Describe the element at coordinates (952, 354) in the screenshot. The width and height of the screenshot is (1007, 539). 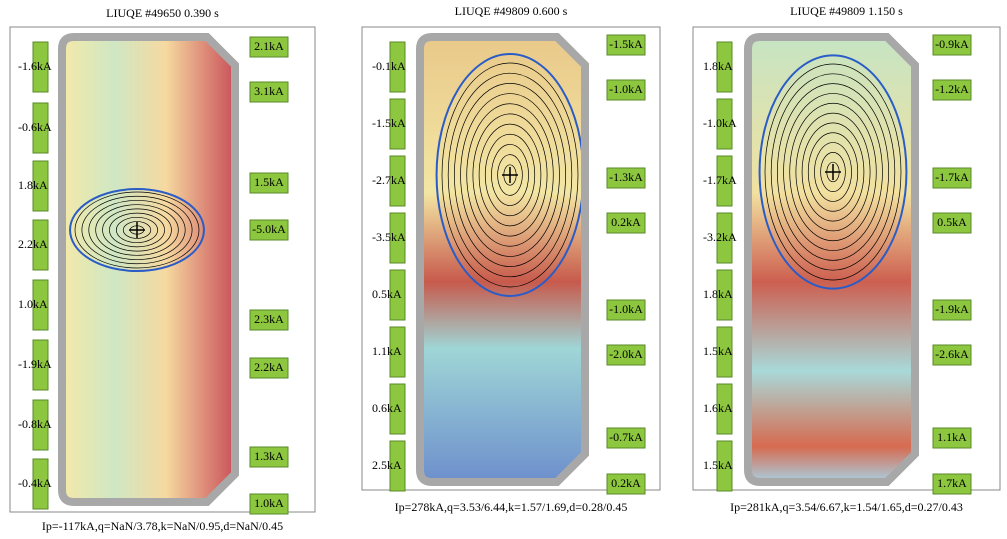
I see `right-coil-label: -2.6kA` at that location.